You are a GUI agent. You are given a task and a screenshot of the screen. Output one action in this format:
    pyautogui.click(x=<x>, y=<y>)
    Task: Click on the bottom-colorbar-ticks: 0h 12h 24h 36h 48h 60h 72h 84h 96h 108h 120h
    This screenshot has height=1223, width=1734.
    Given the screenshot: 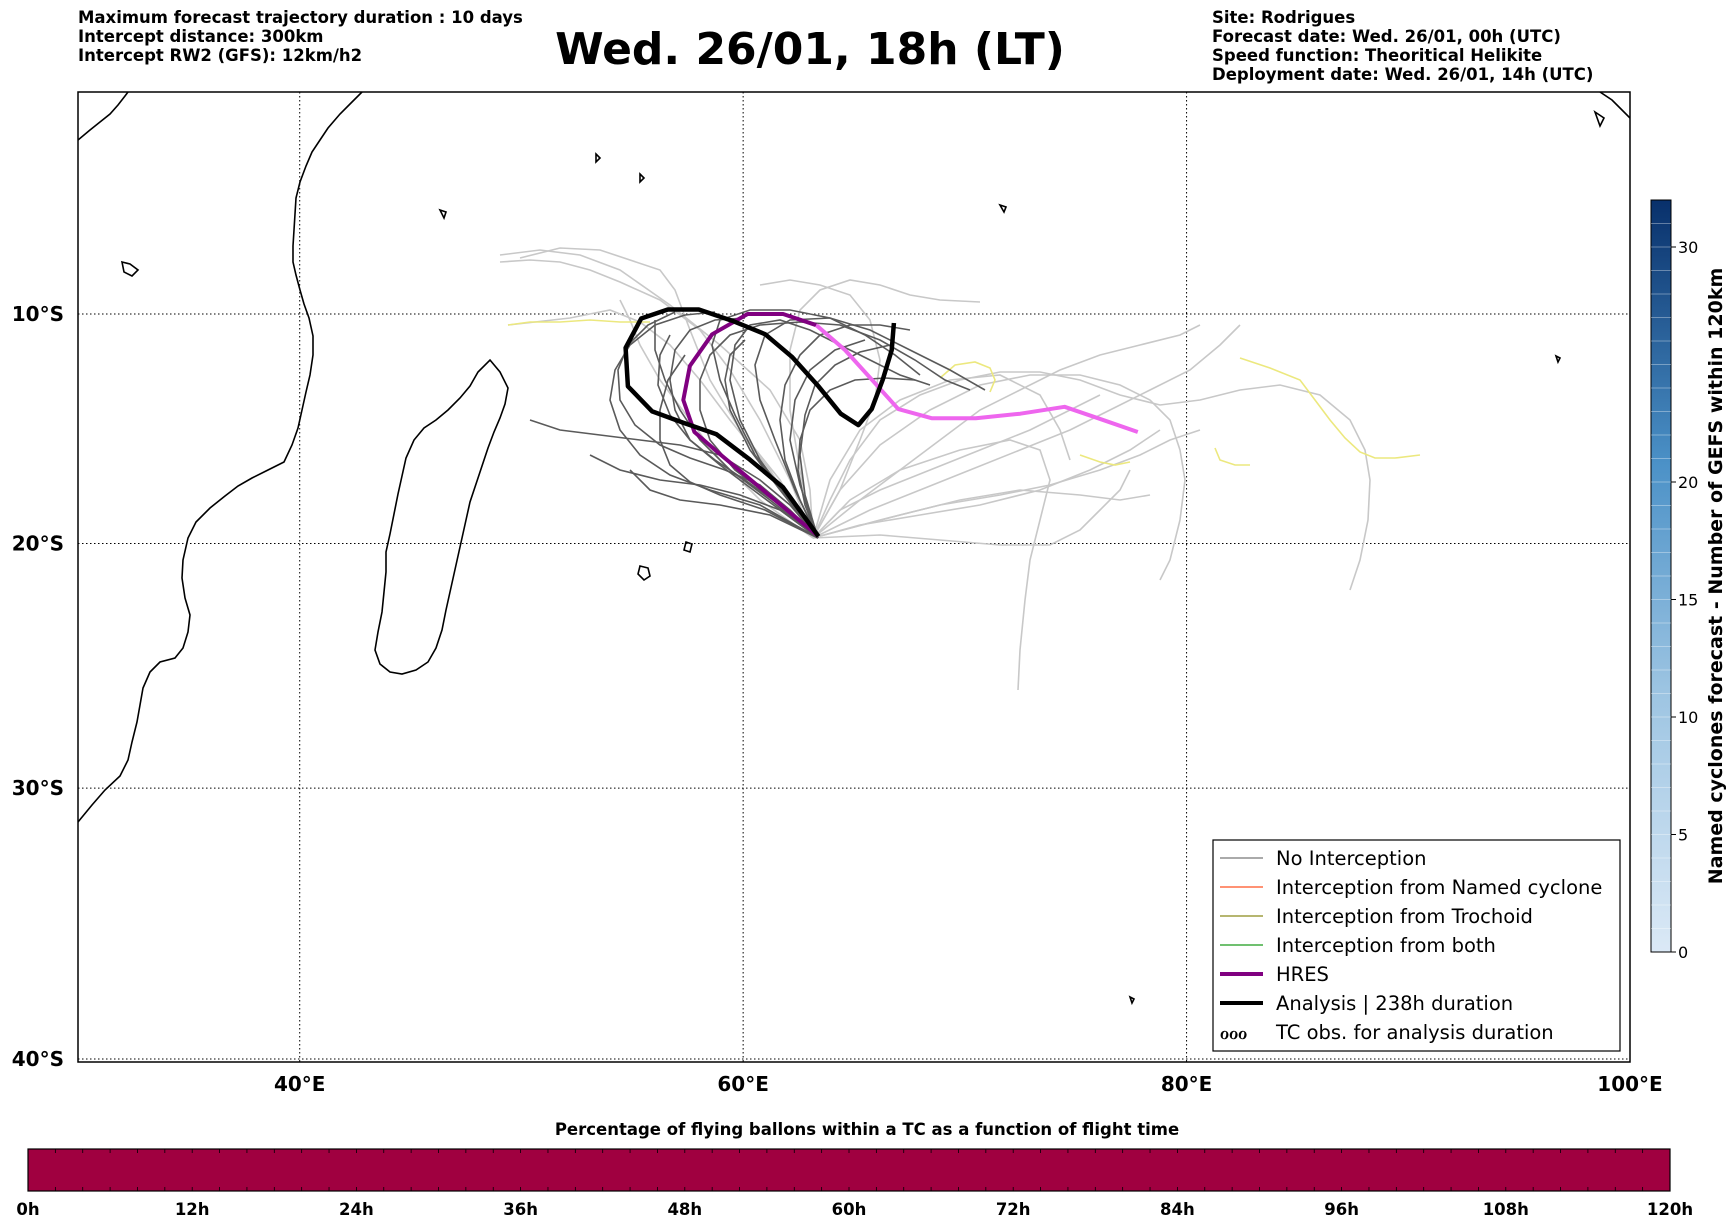 What is the action you would take?
    pyautogui.click(x=854, y=1184)
    